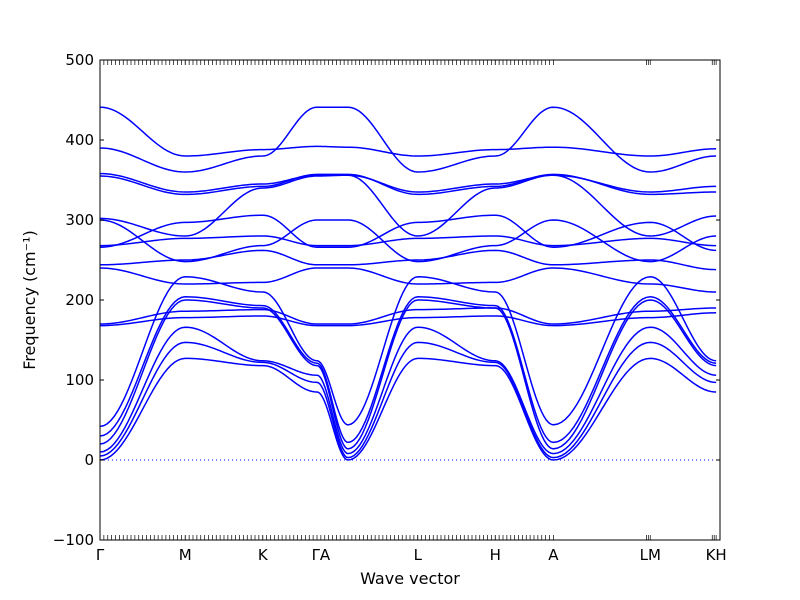 This screenshot has height=600, width=800. What do you see at coordinates (100, 555) in the screenshot?
I see `x-tick-label: Γ` at bounding box center [100, 555].